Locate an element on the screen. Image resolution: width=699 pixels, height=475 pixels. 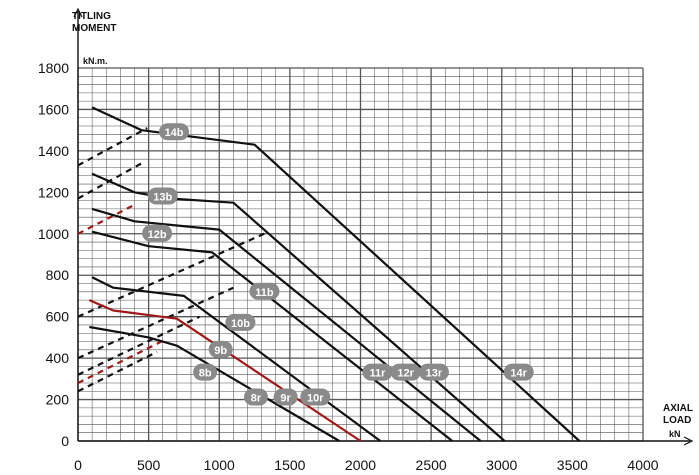
series-line-8b is located at coordinates (122, 361).